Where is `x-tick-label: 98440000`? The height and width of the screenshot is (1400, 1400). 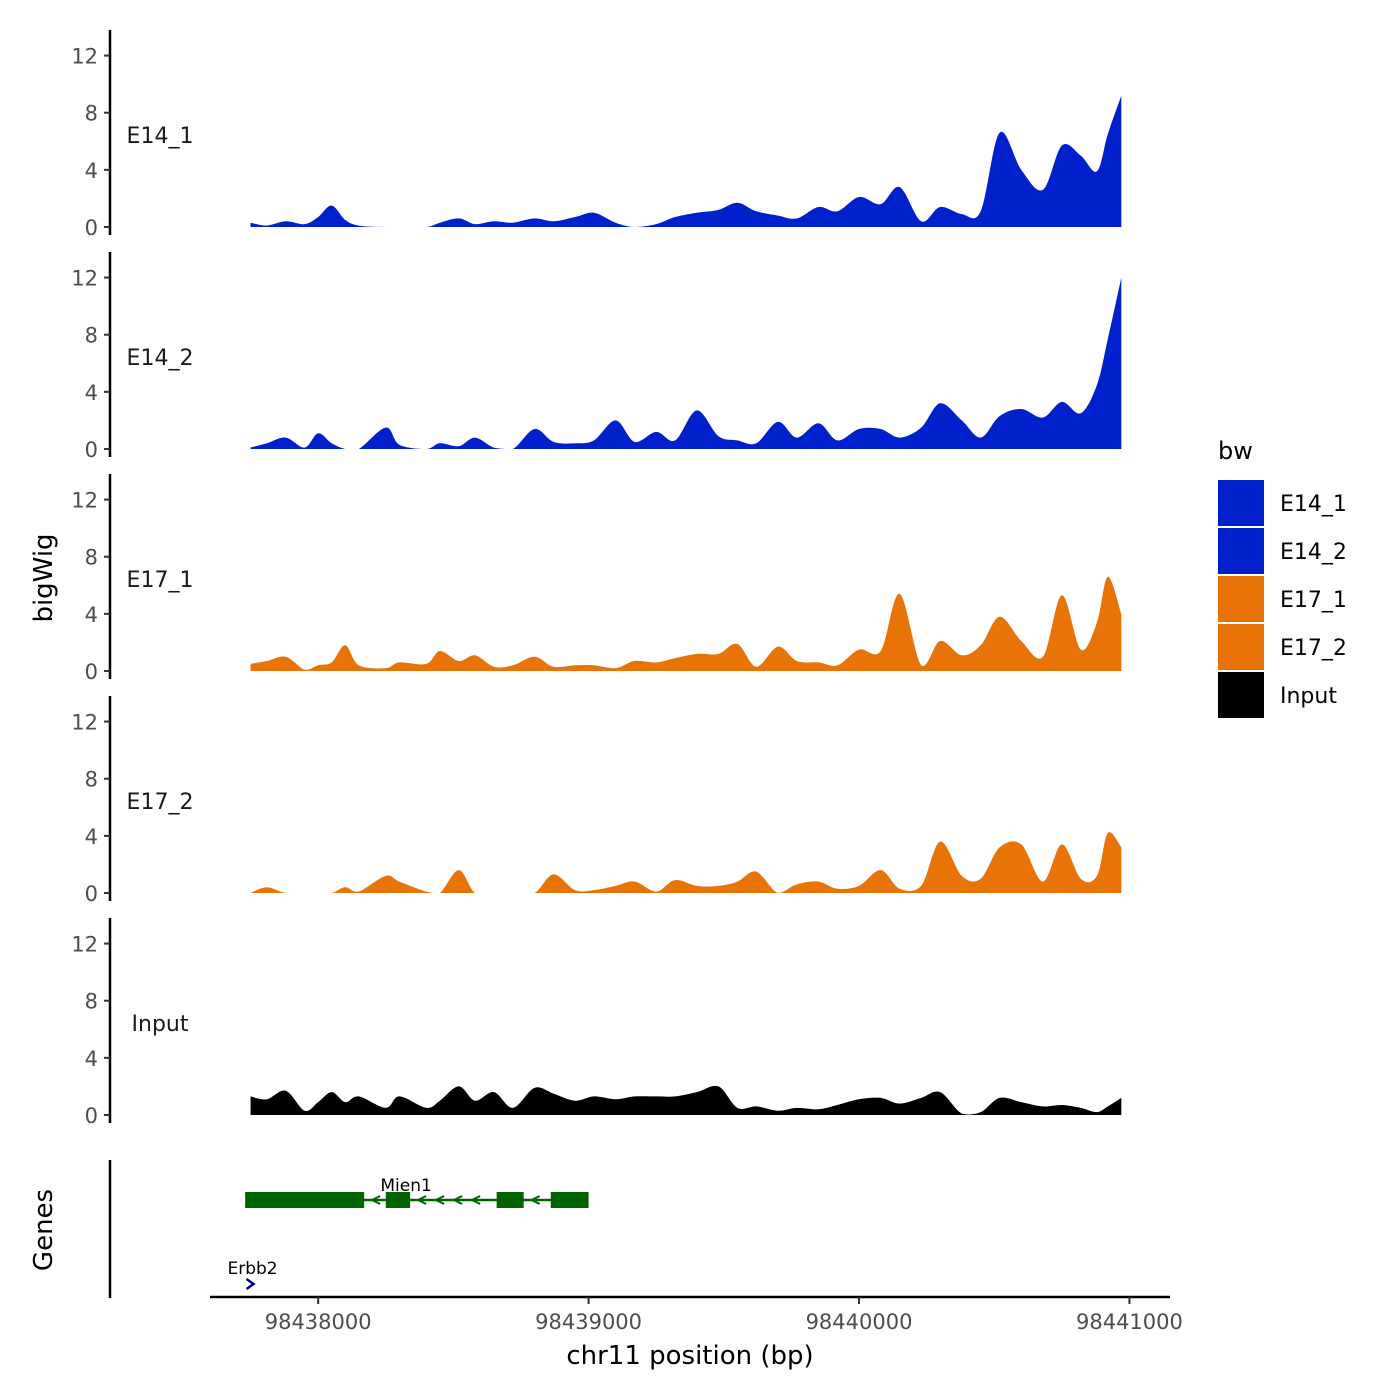
x-tick-label: 98440000 is located at coordinates (859, 1322).